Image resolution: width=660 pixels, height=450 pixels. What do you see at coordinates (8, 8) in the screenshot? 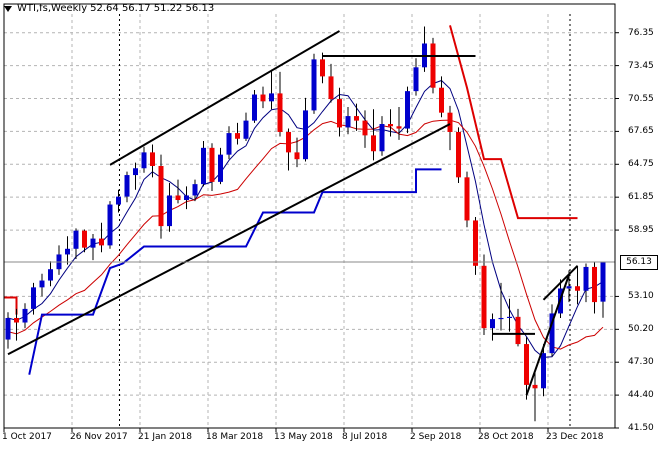
I see `dropdown-triangle-icon` at bounding box center [8, 8].